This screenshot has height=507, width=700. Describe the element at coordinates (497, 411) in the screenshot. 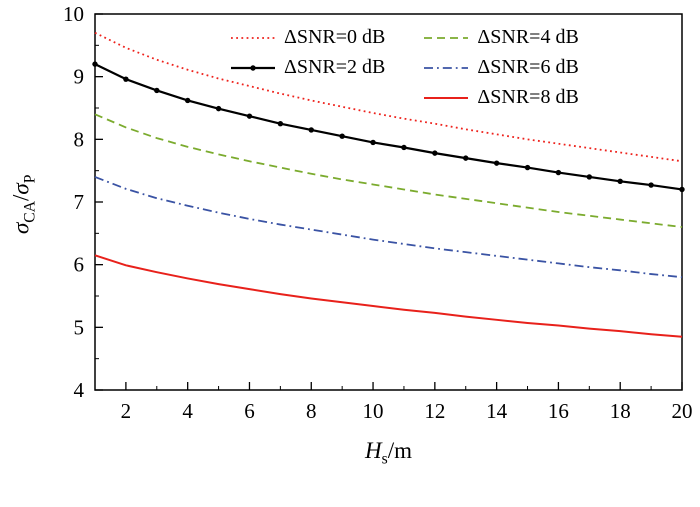

I see `x-tick-label: 14` at that location.